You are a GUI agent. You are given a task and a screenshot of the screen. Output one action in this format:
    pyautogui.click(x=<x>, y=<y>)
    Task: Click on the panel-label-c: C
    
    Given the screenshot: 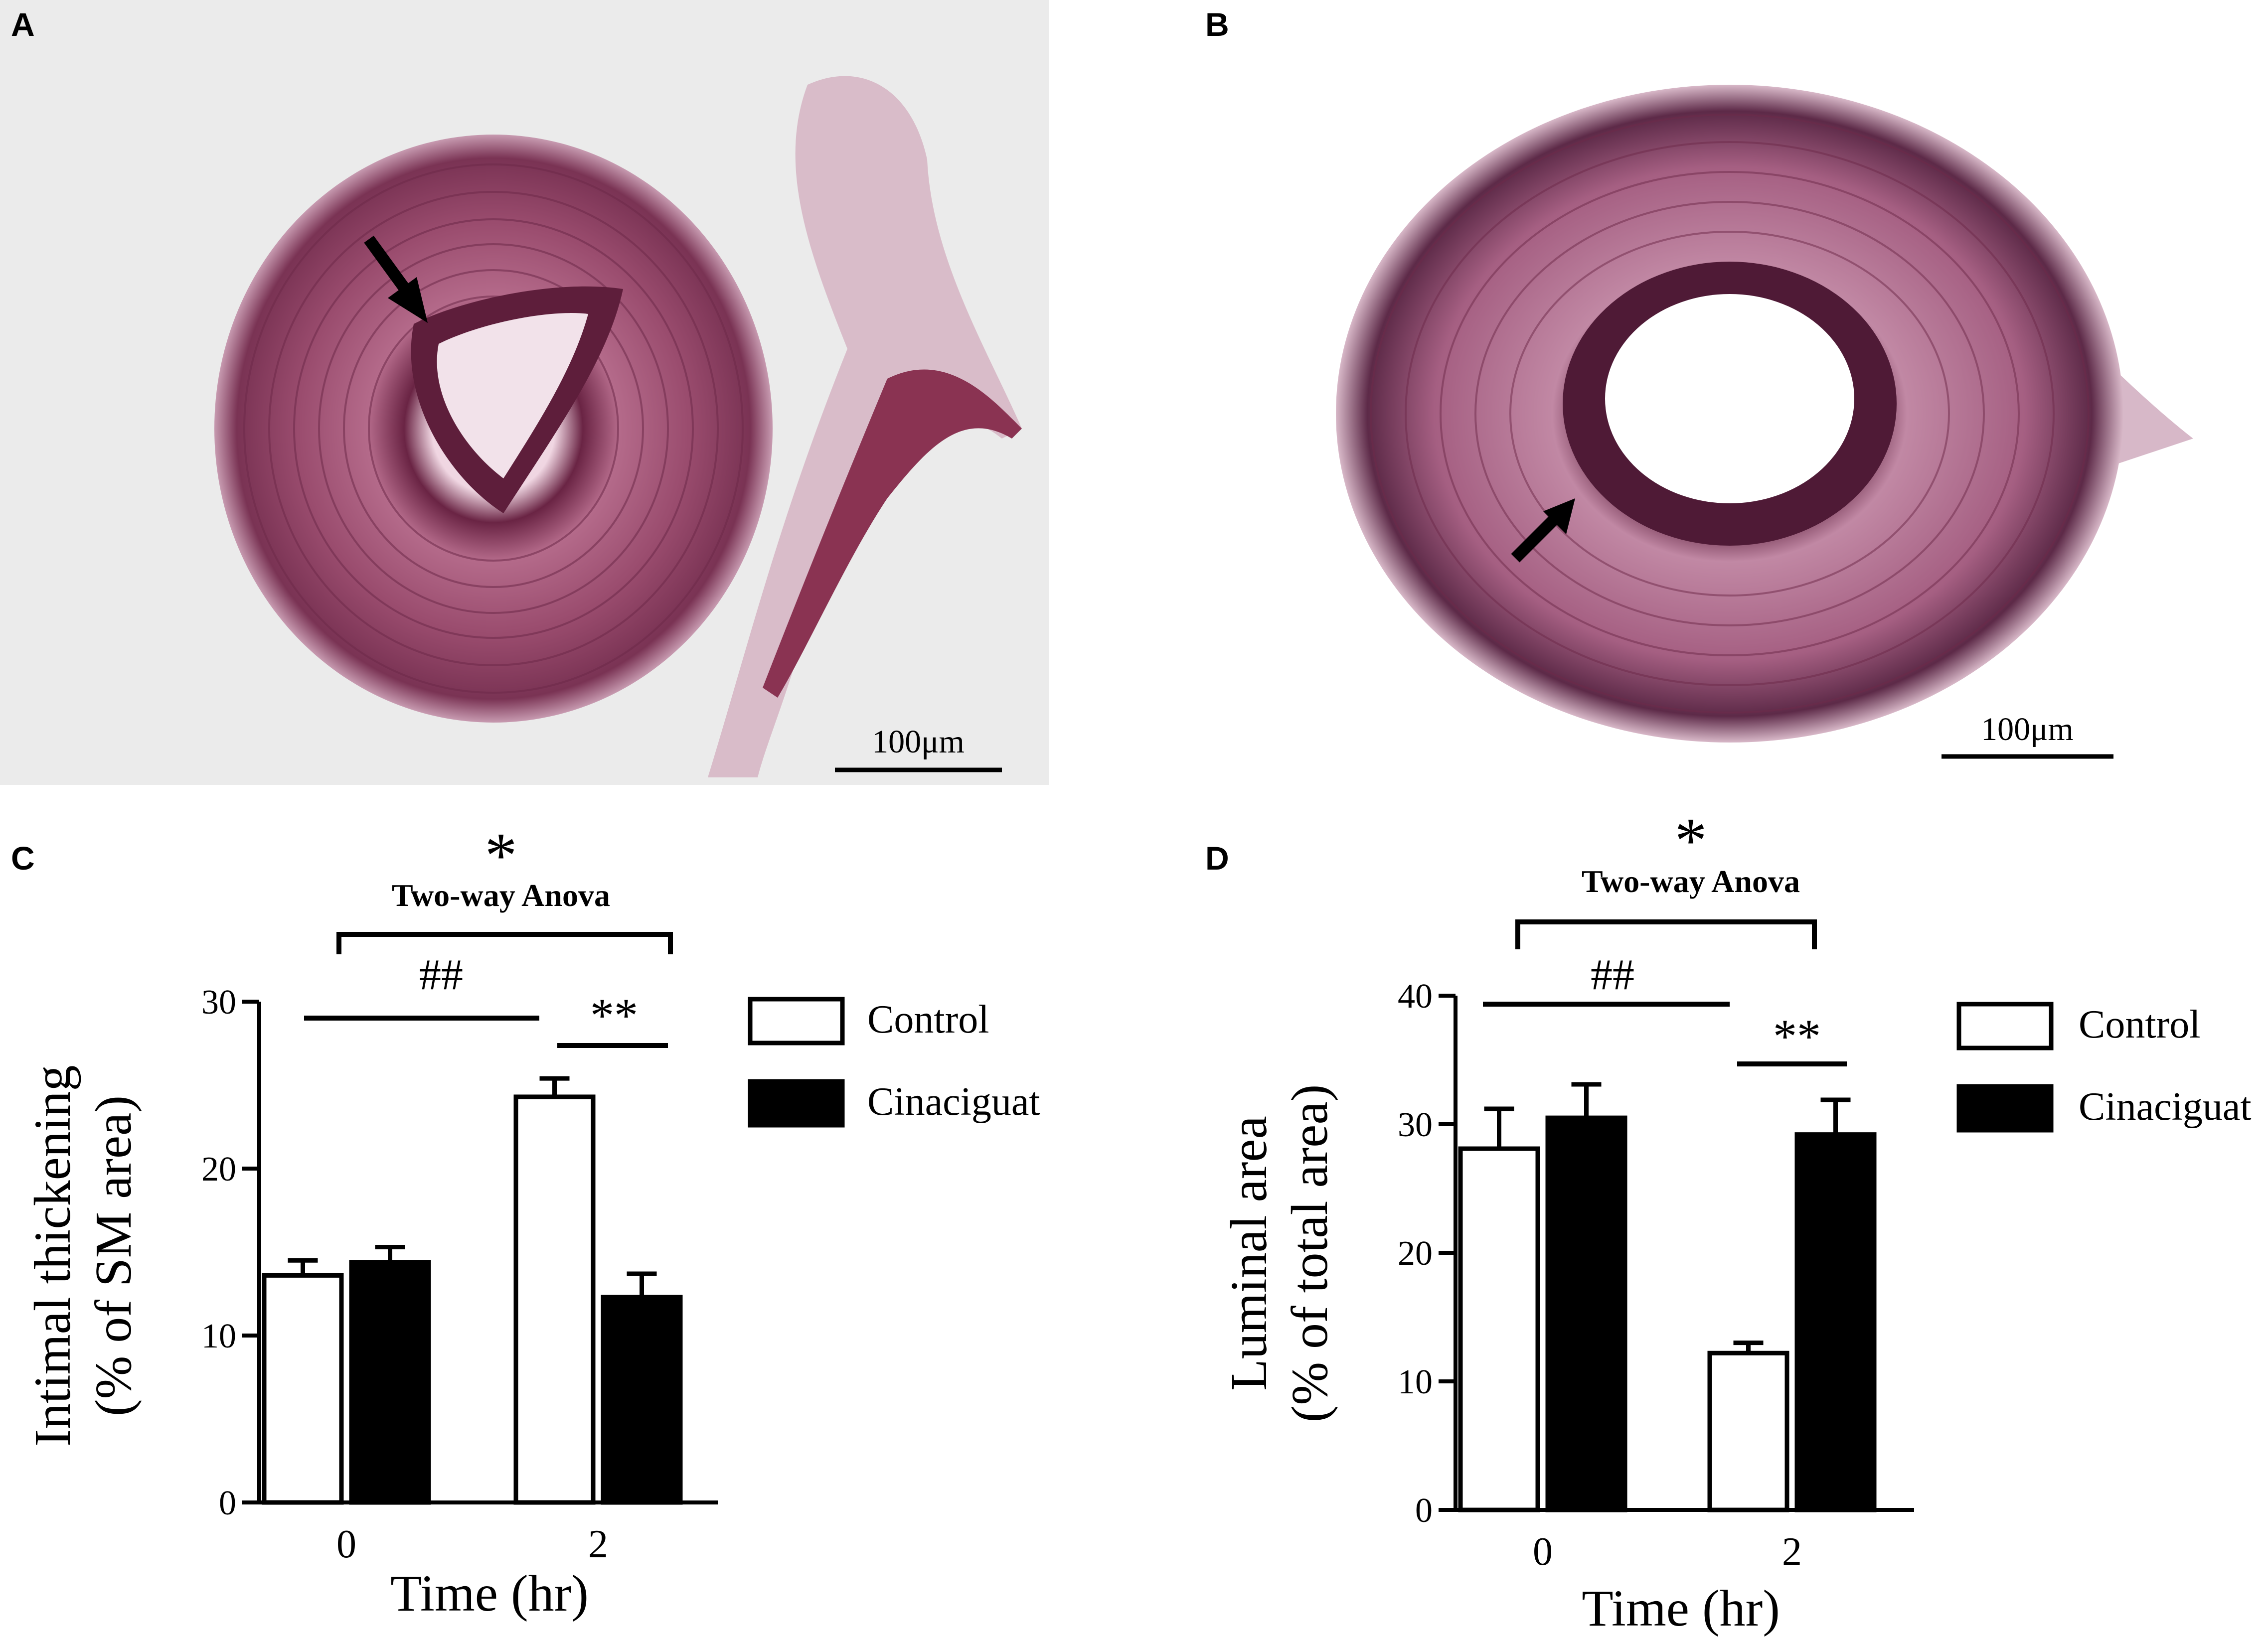 What is the action you would take?
    pyautogui.click(x=23, y=858)
    